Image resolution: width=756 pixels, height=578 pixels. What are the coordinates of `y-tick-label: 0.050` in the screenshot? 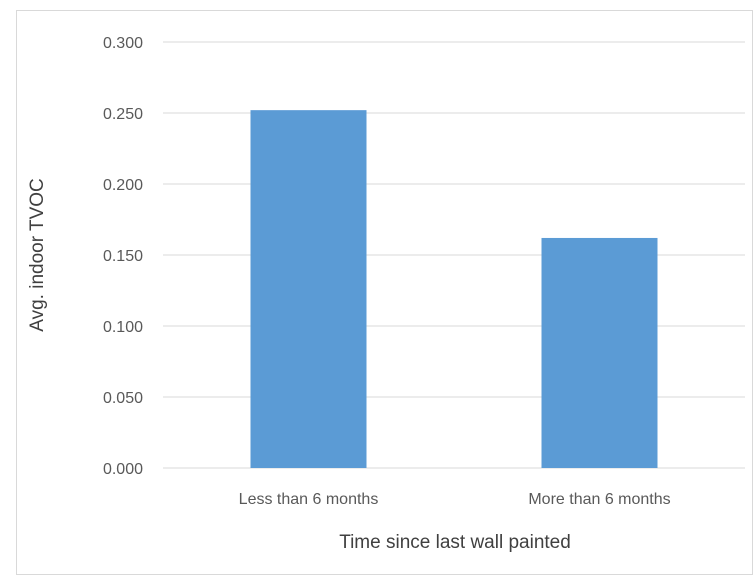 It's located at (123, 398).